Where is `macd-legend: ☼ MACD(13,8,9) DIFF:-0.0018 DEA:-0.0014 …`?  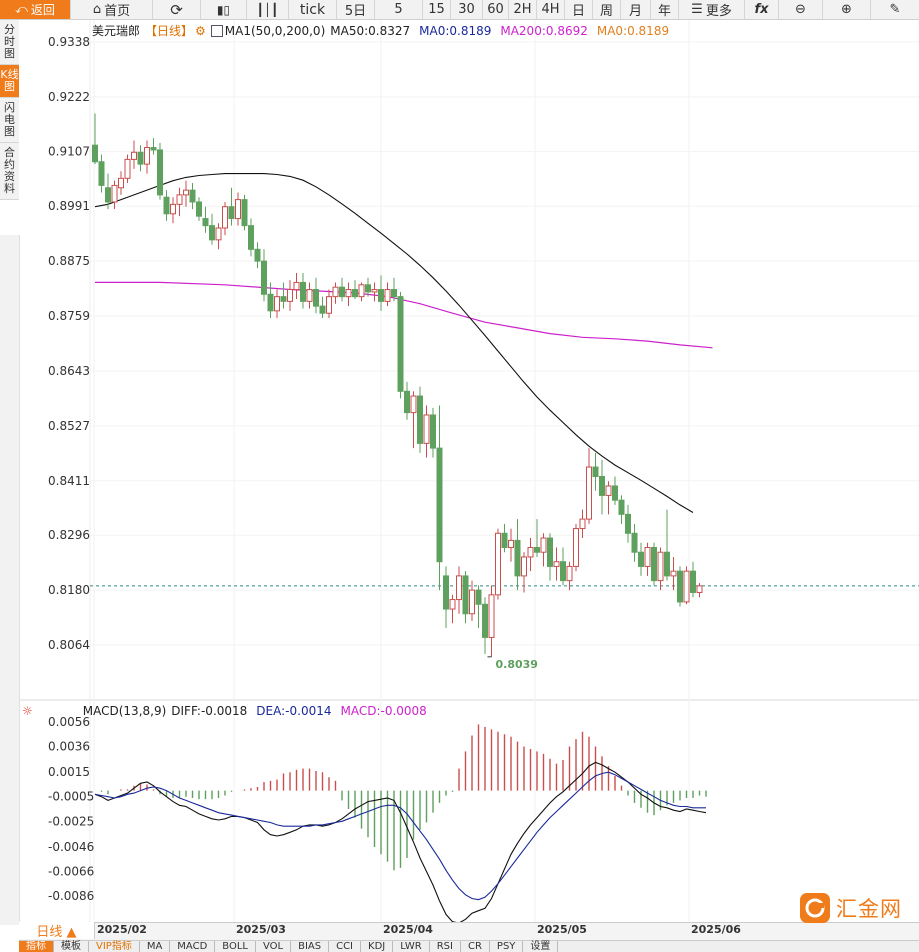 macd-legend: ☼ MACD(13,8,9) DIFF:-0.0018 DEA:-0.0014 … is located at coordinates (227, 711).